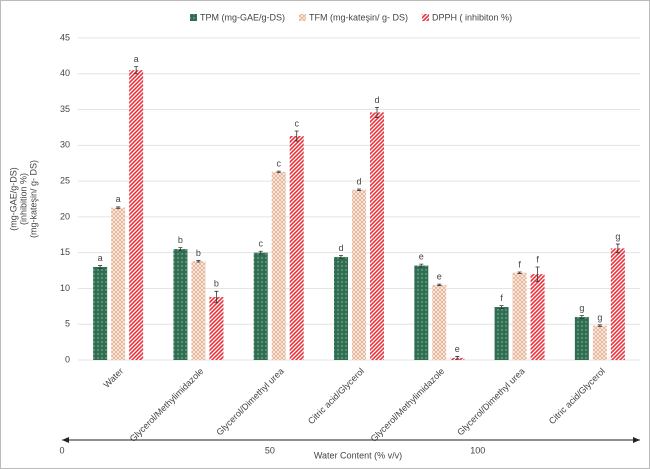 The width and height of the screenshot is (650, 469). Describe the element at coordinates (13, 199) in the screenshot. I see `y-axis-label: (mg-GAE/g-DS)` at that location.